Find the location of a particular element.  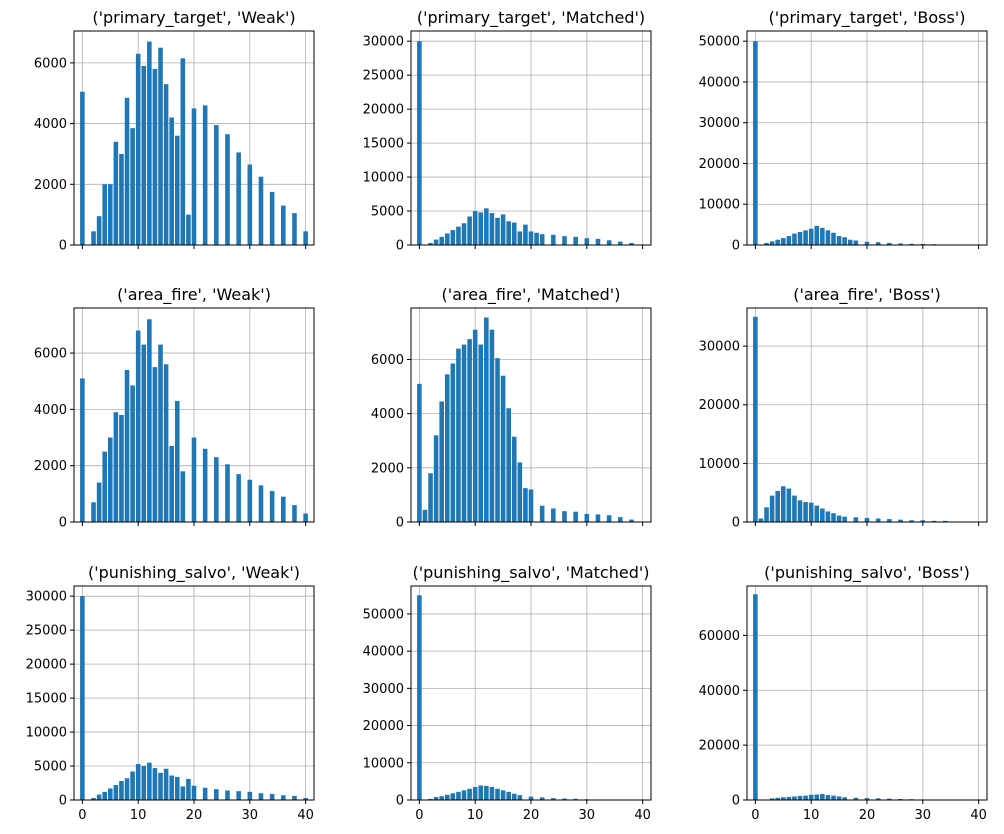

subplot-title: ('area_fire', 'Matched') is located at coordinates (531, 295).